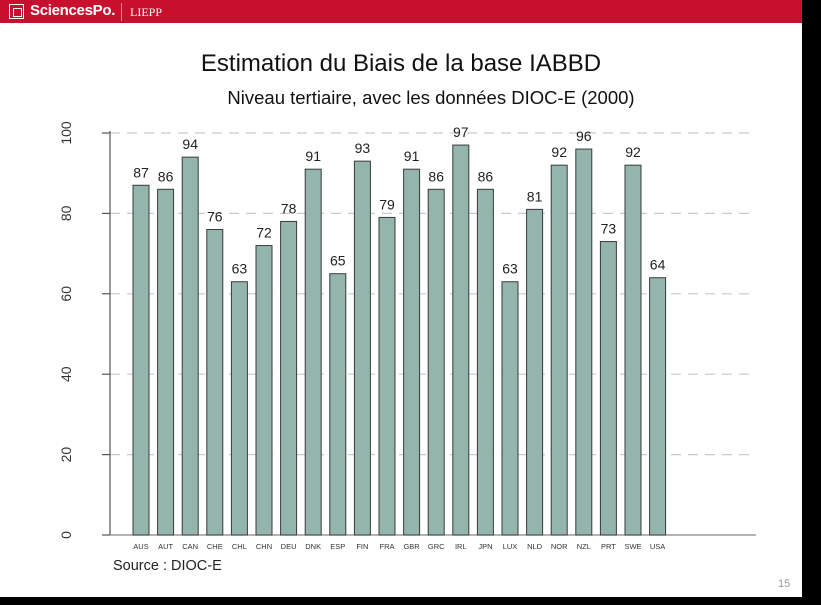 Image resolution: width=821 pixels, height=605 pixels. What do you see at coordinates (66, 535) in the screenshot?
I see `y-tick-label: 0` at bounding box center [66, 535].